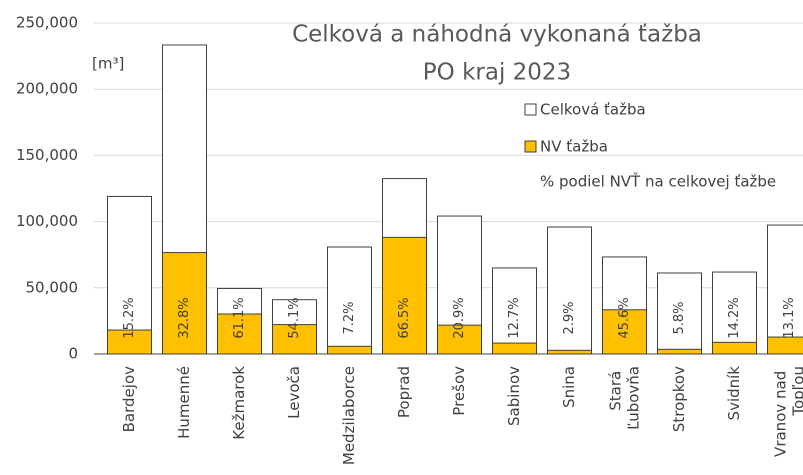 The image size is (803, 475). I want to click on legend-label: Celková ťažba, so click(593, 110).